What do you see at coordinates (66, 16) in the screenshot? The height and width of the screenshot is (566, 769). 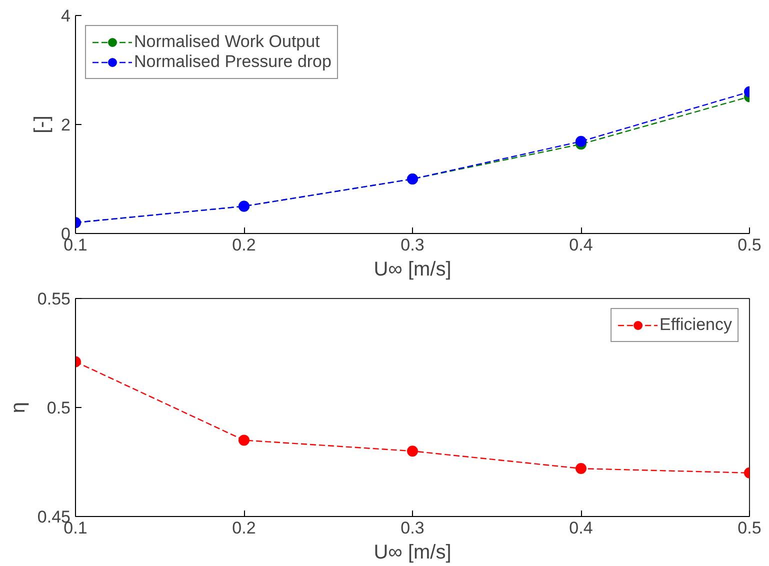 I see `y-tick-label: 4` at bounding box center [66, 16].